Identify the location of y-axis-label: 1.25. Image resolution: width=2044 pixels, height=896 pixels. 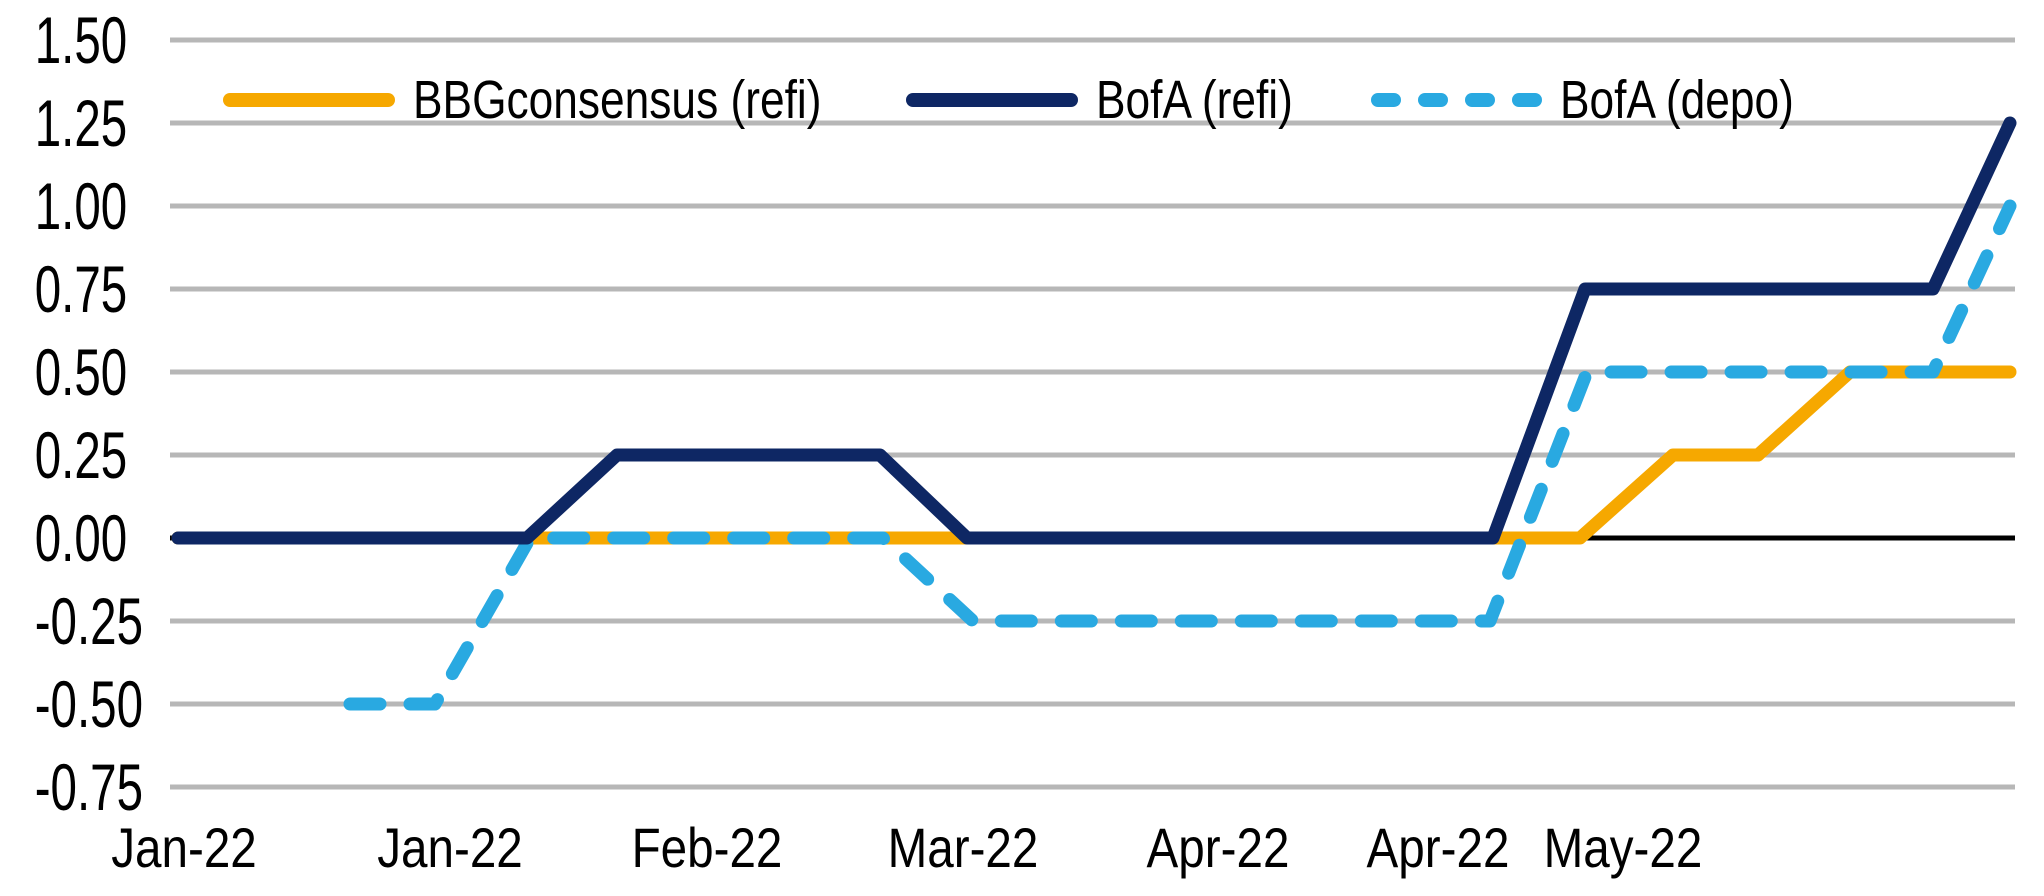
(81, 123).